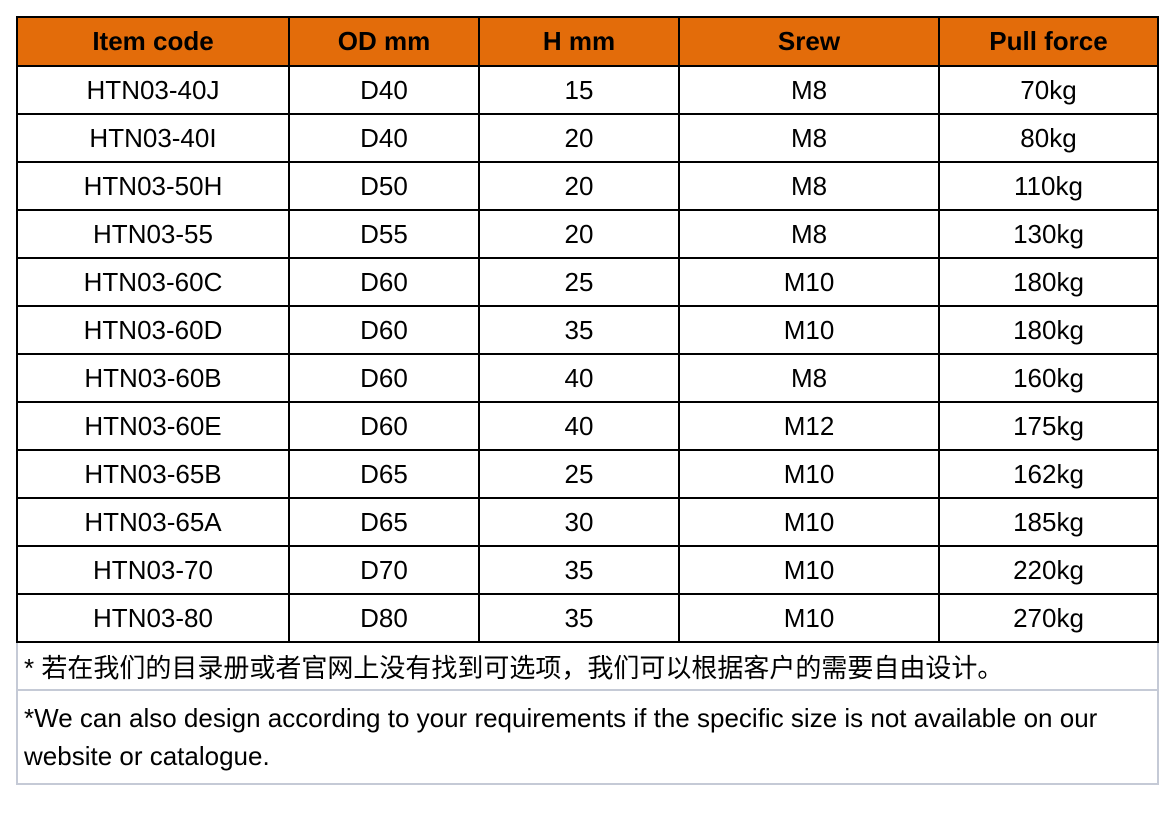 Image resolution: width=1172 pixels, height=828 pixels. I want to click on table-row: HTN03-60D D60 35 M10 180kg, so click(587, 330).